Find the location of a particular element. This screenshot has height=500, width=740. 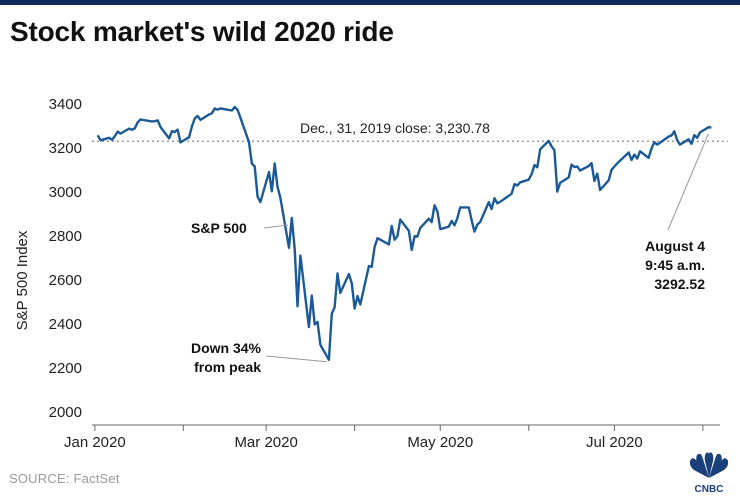

x-tick-label: Jul 2020 is located at coordinates (614, 442).